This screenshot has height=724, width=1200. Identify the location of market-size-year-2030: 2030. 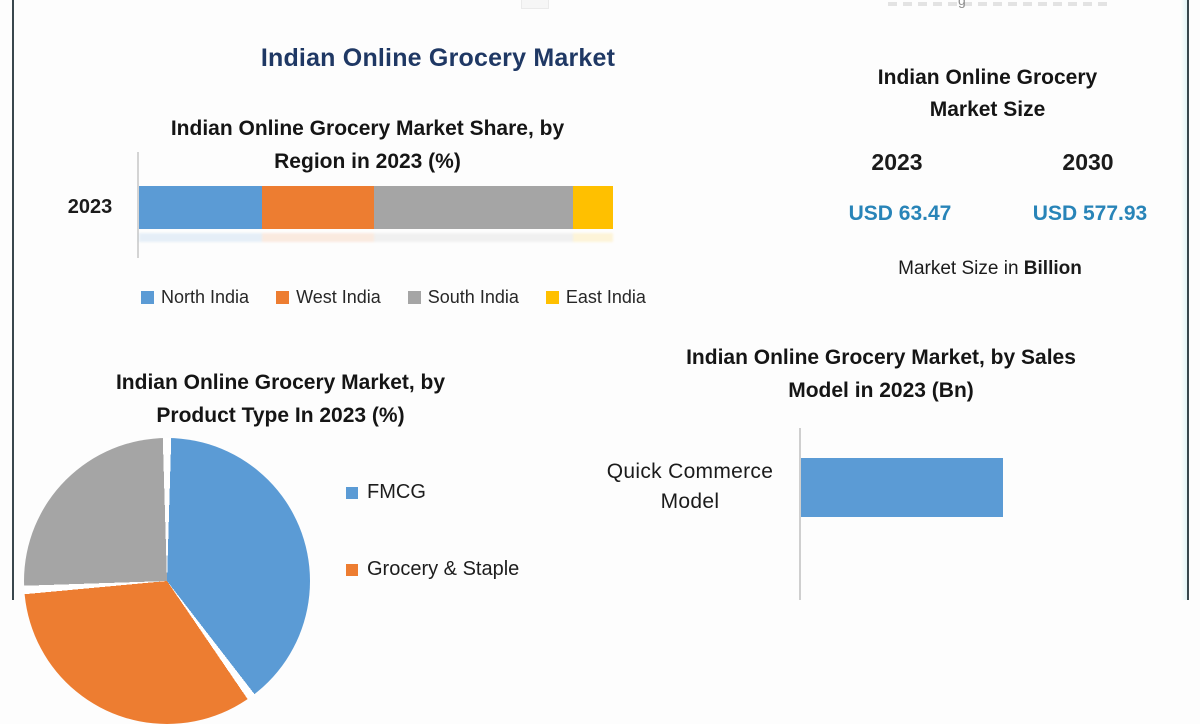
(1088, 162).